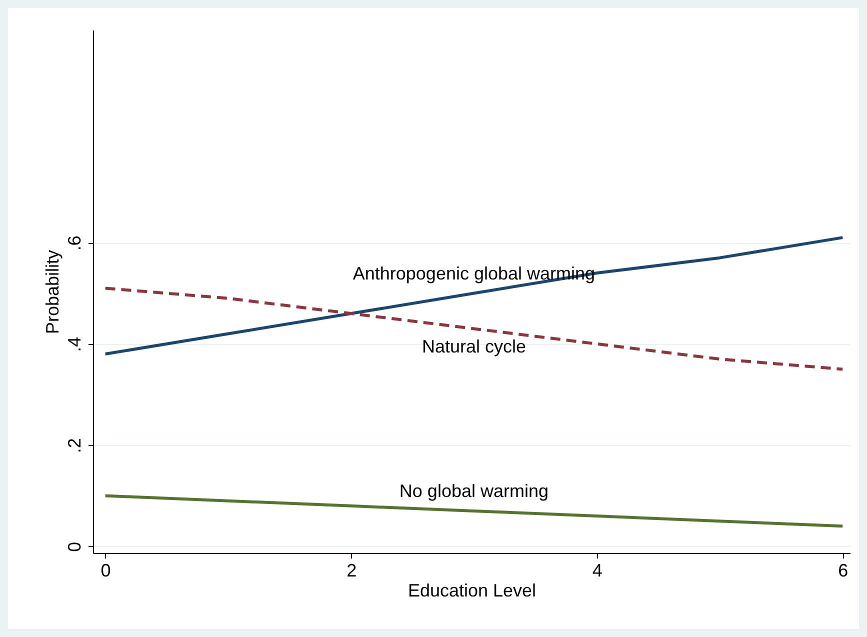 This screenshot has width=867, height=637. Describe the element at coordinates (52, 292) in the screenshot. I see `y-axis-title: Probability` at that location.